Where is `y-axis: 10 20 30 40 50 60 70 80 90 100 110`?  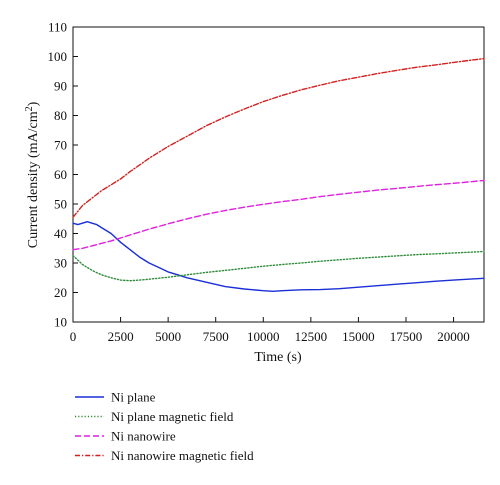 y-axis: 10 20 30 40 50 60 70 80 90 100 110 is located at coordinates (63, 175).